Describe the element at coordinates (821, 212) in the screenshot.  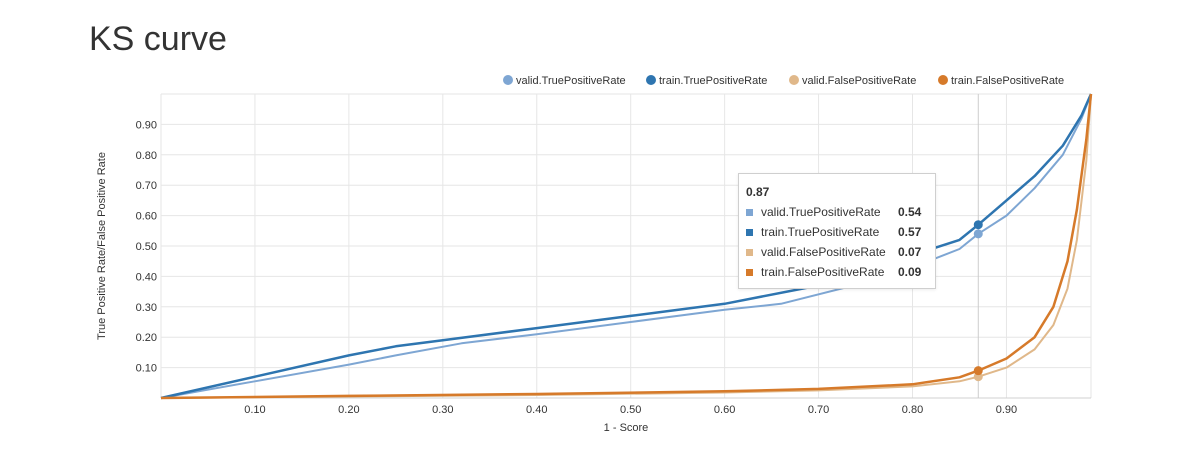
I see `tooltip-series-name: valid.TruePositiveRate` at that location.